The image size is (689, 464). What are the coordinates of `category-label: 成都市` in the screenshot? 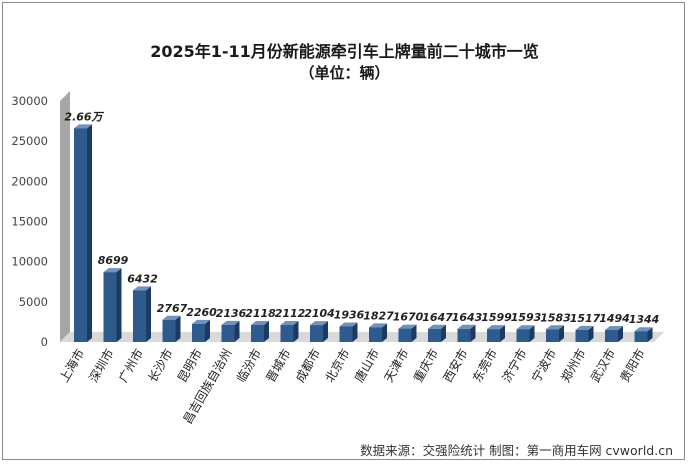 It's located at (307, 365).